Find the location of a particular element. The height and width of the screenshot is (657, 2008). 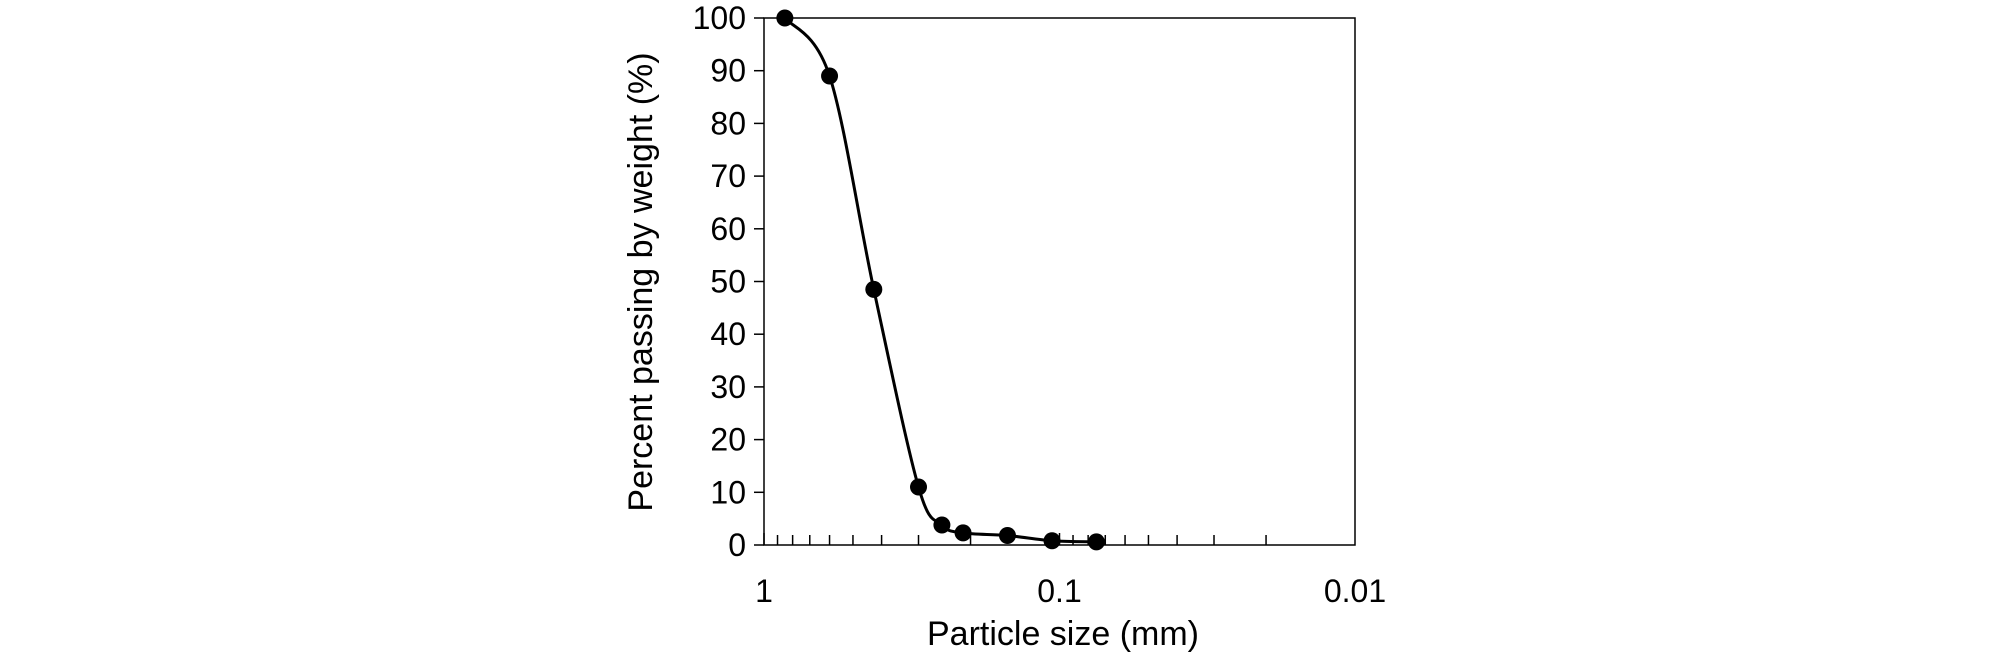

data-points is located at coordinates (940, 280).